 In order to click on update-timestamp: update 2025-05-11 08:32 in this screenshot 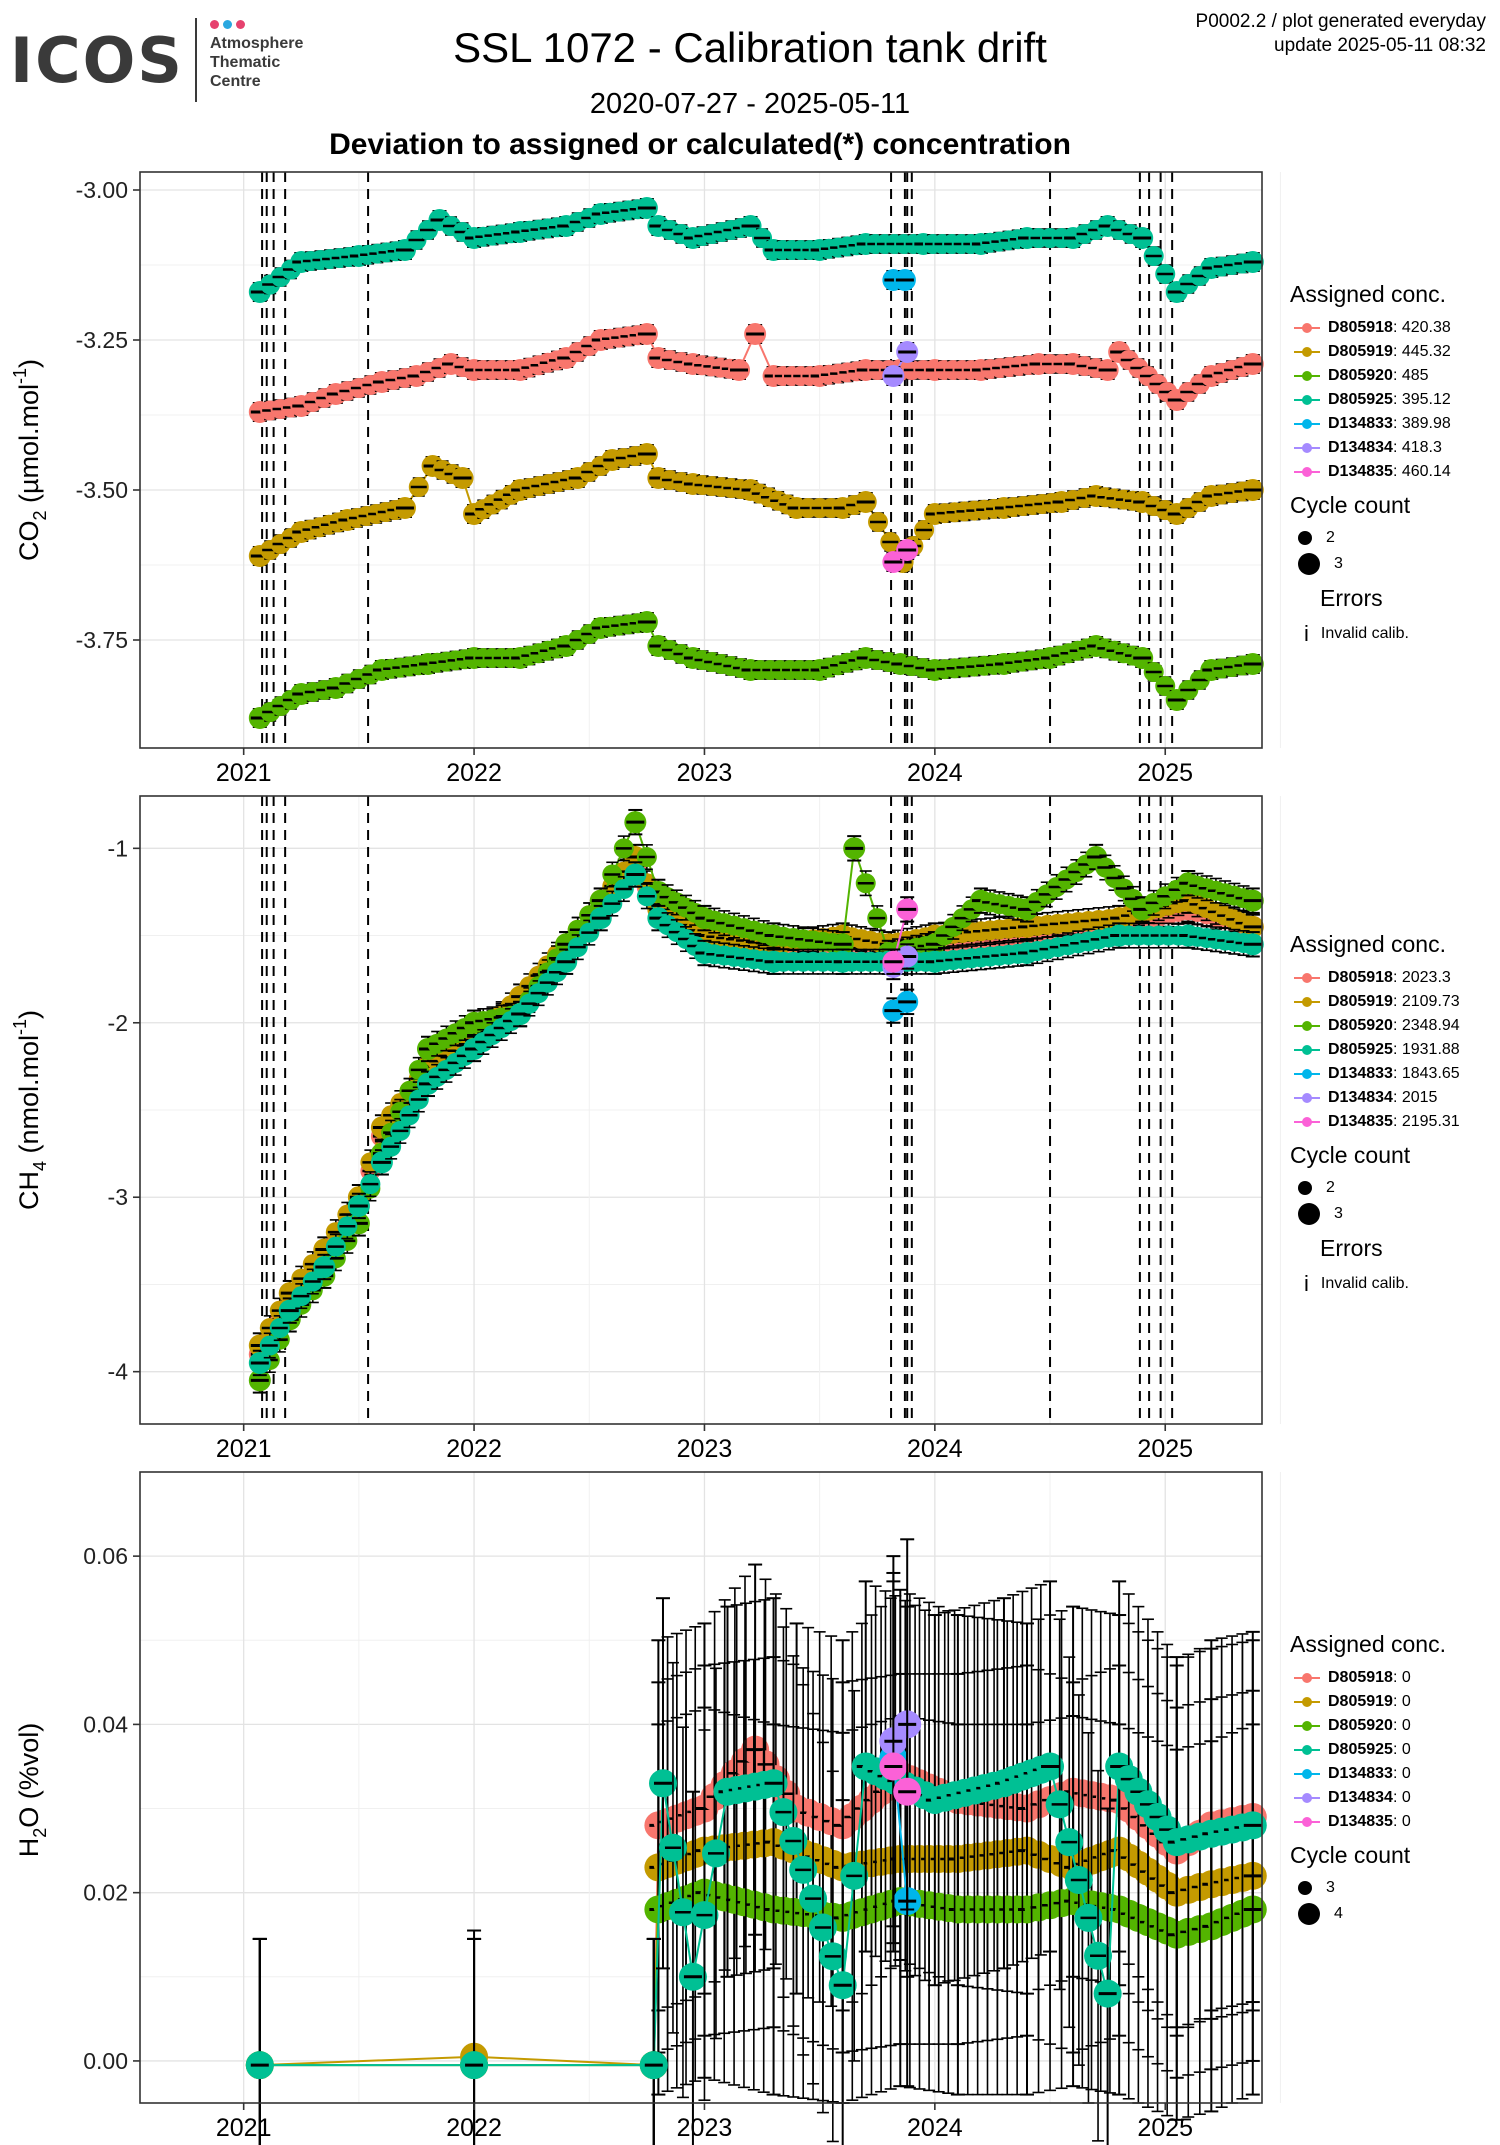, I will do `click(1380, 45)`.